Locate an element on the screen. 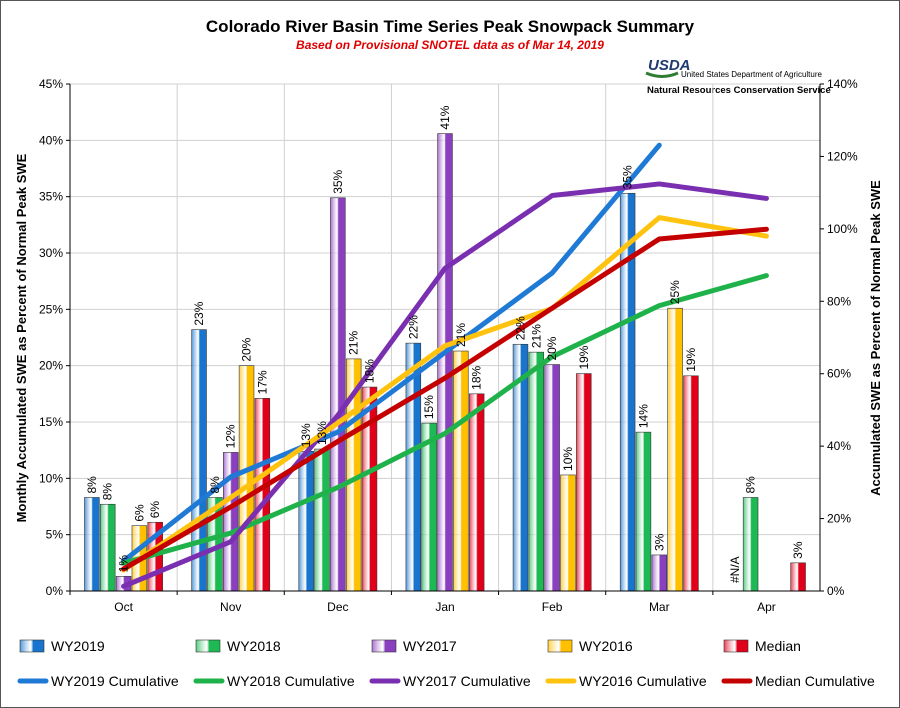 The height and width of the screenshot is (708, 900). data-label-wy2019-oct: 8% is located at coordinates (92, 485).